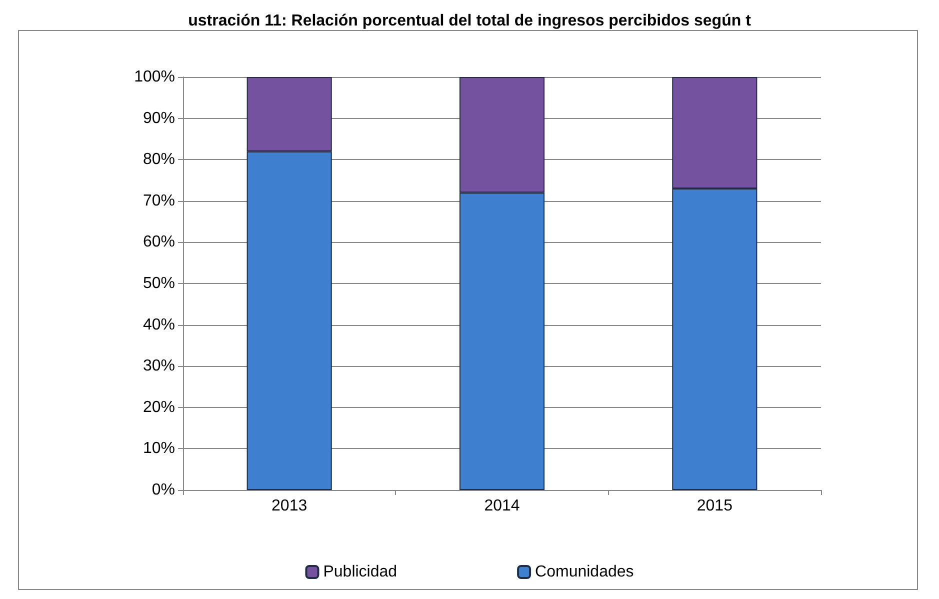 The width and height of the screenshot is (939, 599). I want to click on y-tick-label: 60%, so click(158, 242).